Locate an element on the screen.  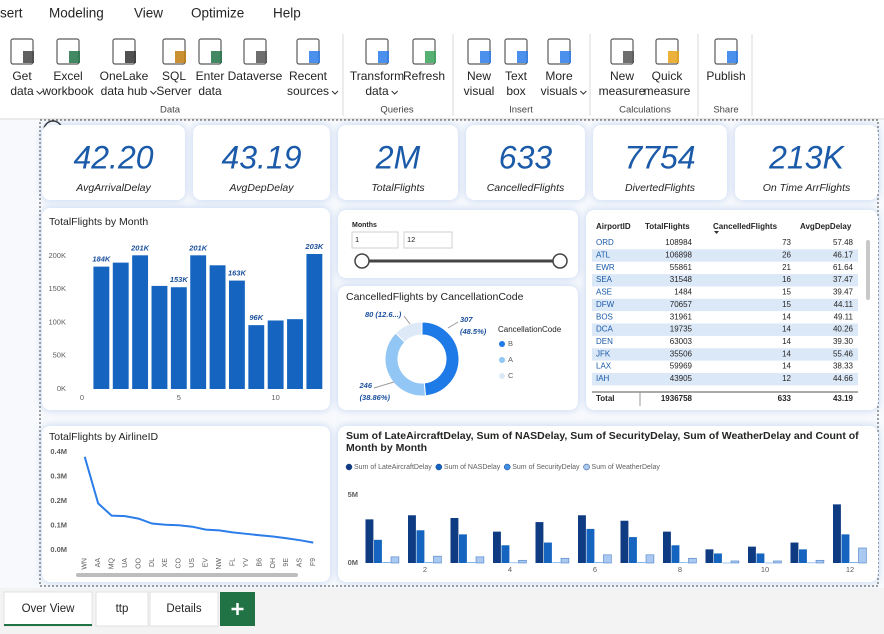
ribbon-tab: Help is located at coordinates (287, 13).